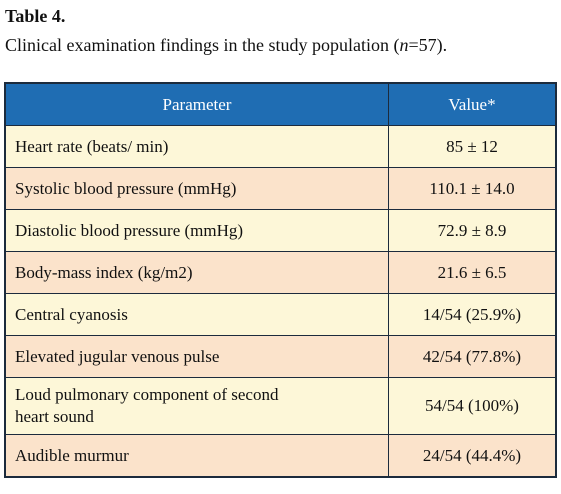 The width and height of the screenshot is (561, 494). I want to click on value-cell: 14/54 (25.9%), so click(472, 314).